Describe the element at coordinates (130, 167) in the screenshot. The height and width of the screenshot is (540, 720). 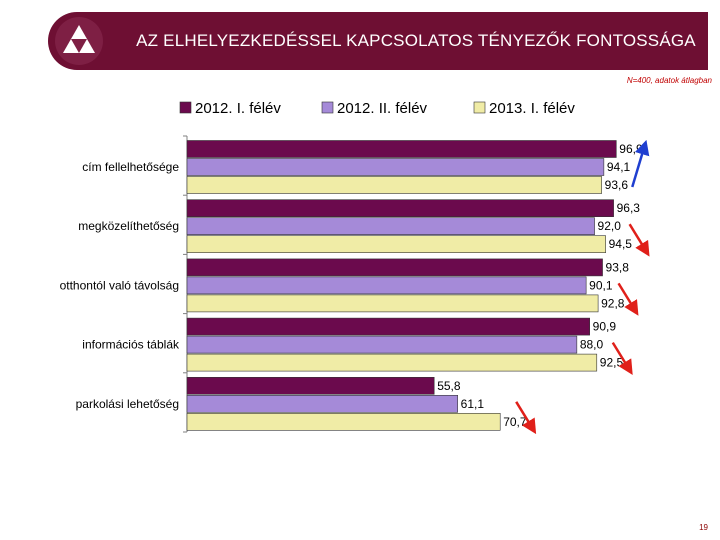
I see `category-label: cím fellelhetősége` at that location.